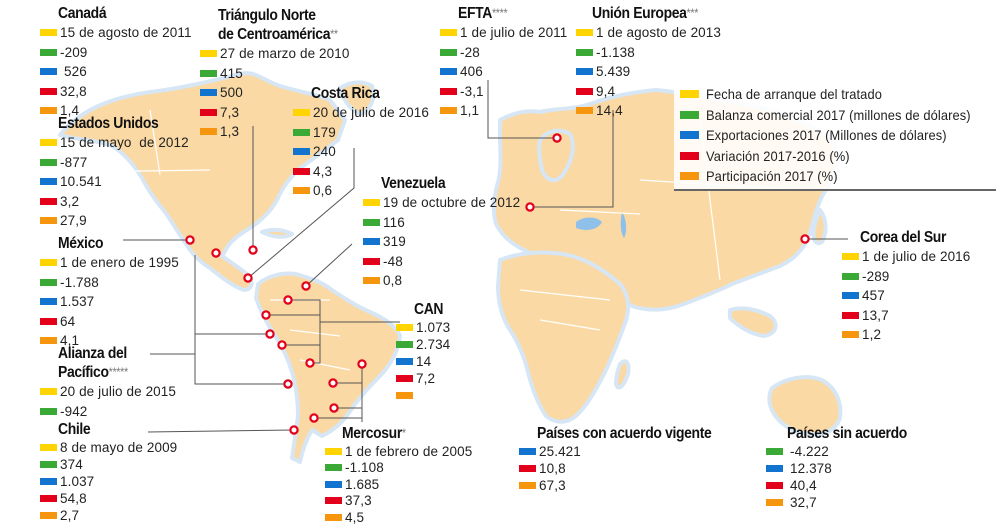 This screenshot has width=1000, height=530. What do you see at coordinates (362, 484) in the screenshot?
I see `exportaciones-value: 1.685` at bounding box center [362, 484].